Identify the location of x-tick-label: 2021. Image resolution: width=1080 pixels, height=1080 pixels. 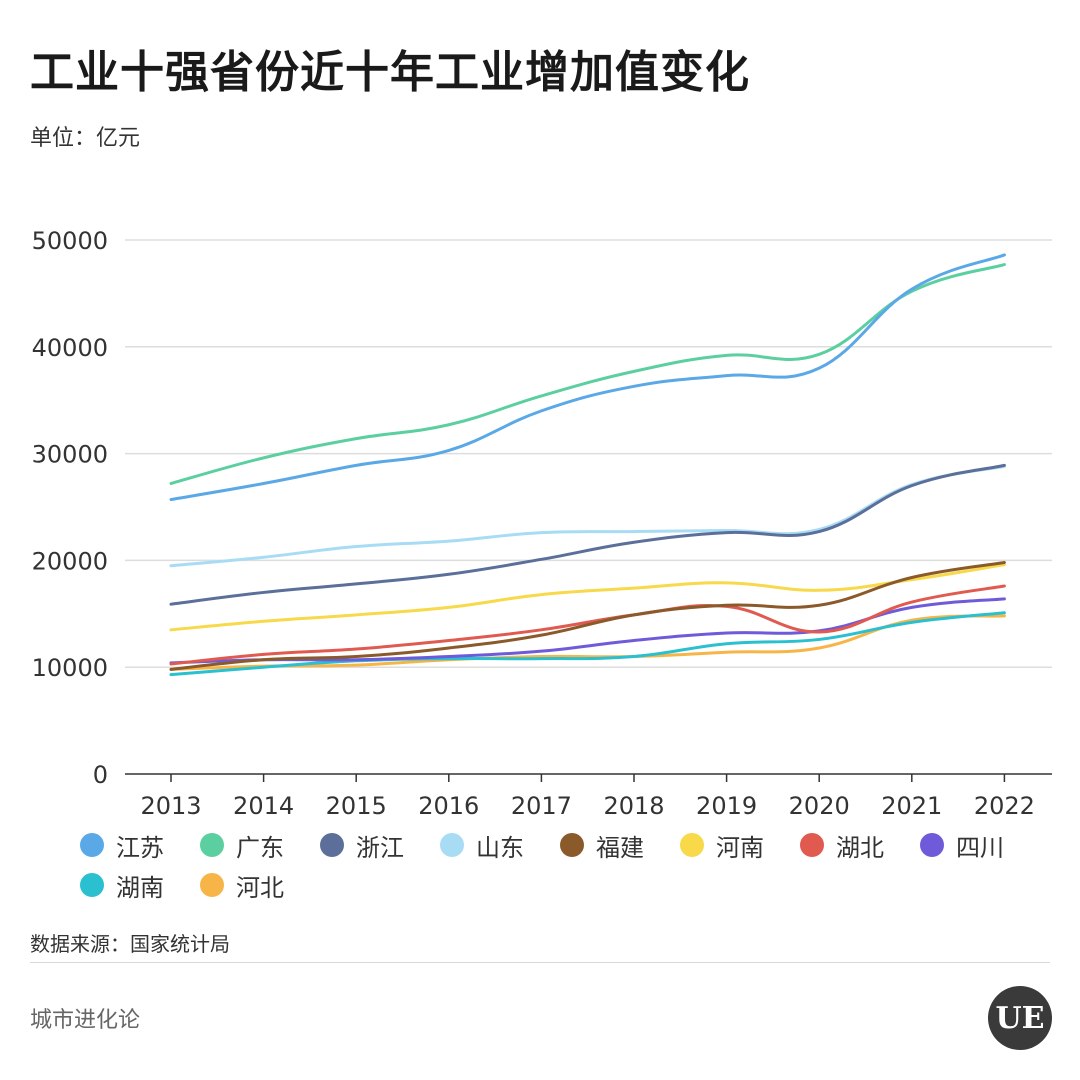
(911, 806).